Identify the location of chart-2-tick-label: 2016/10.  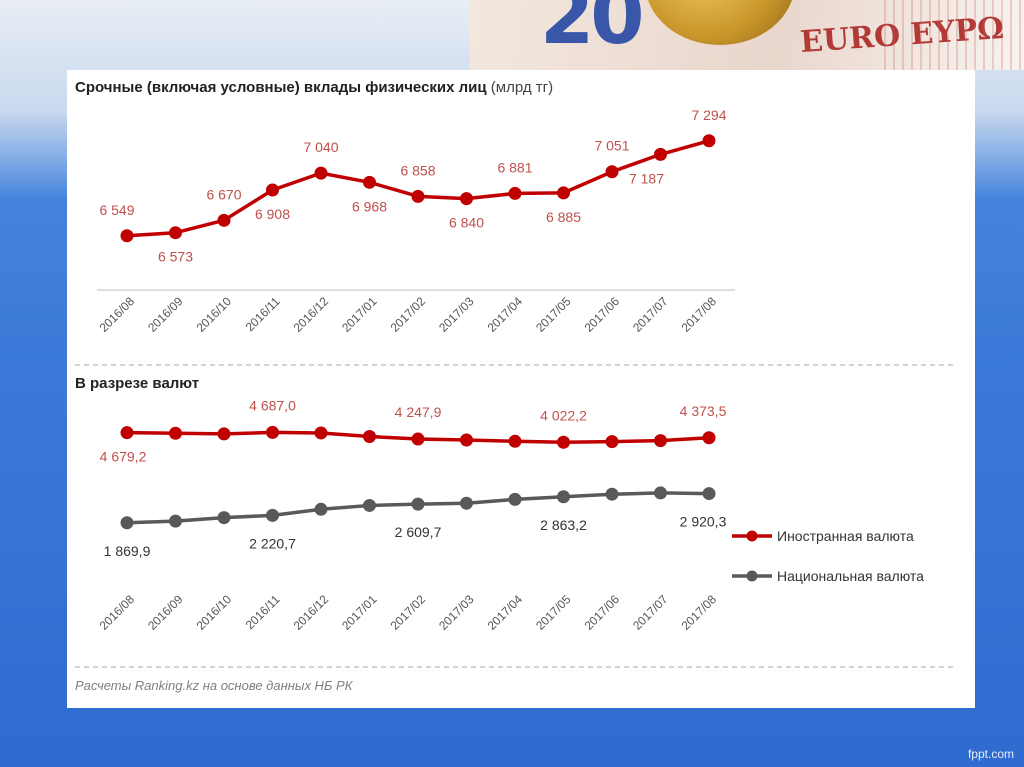
(214, 612).